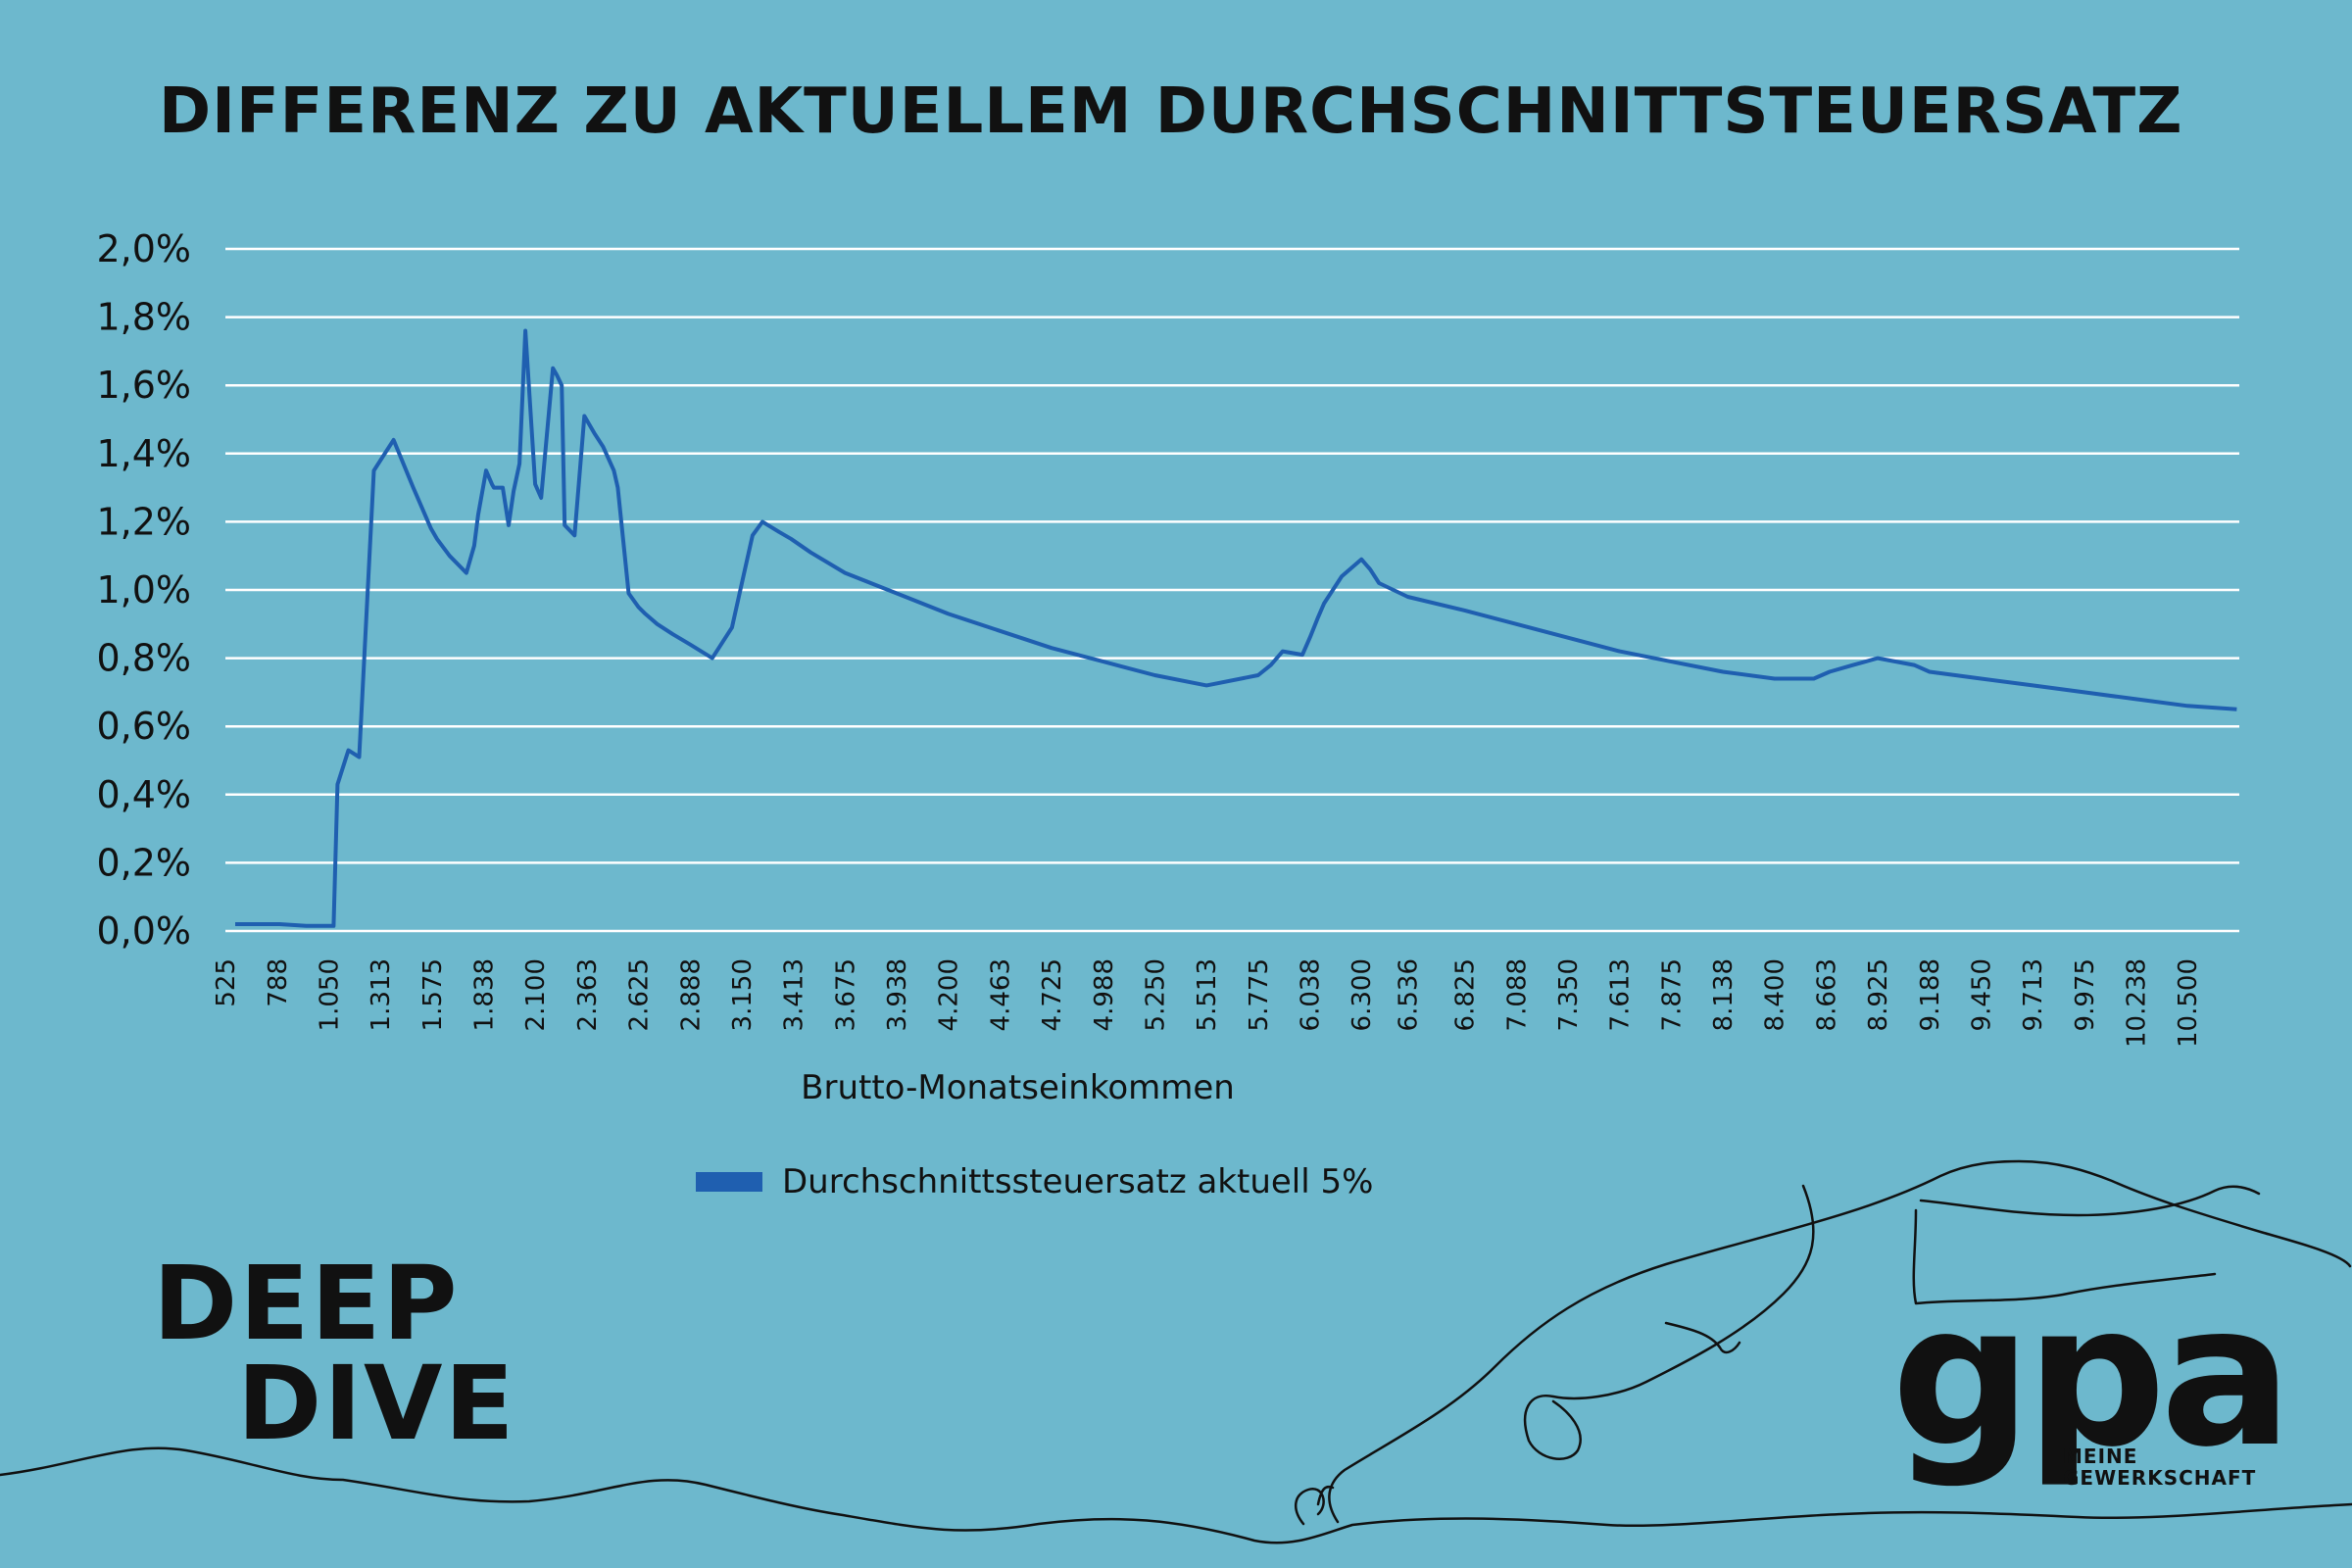 The width and height of the screenshot is (2352, 1568). I want to click on x-tick-label: 10.238, so click(2137, 1003).